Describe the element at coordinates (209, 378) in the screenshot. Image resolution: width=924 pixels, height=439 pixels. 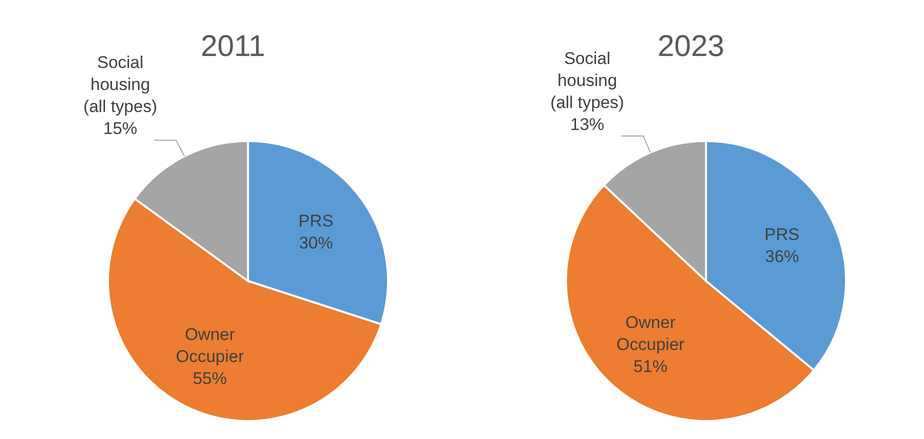
I see `data-label: 55%` at that location.